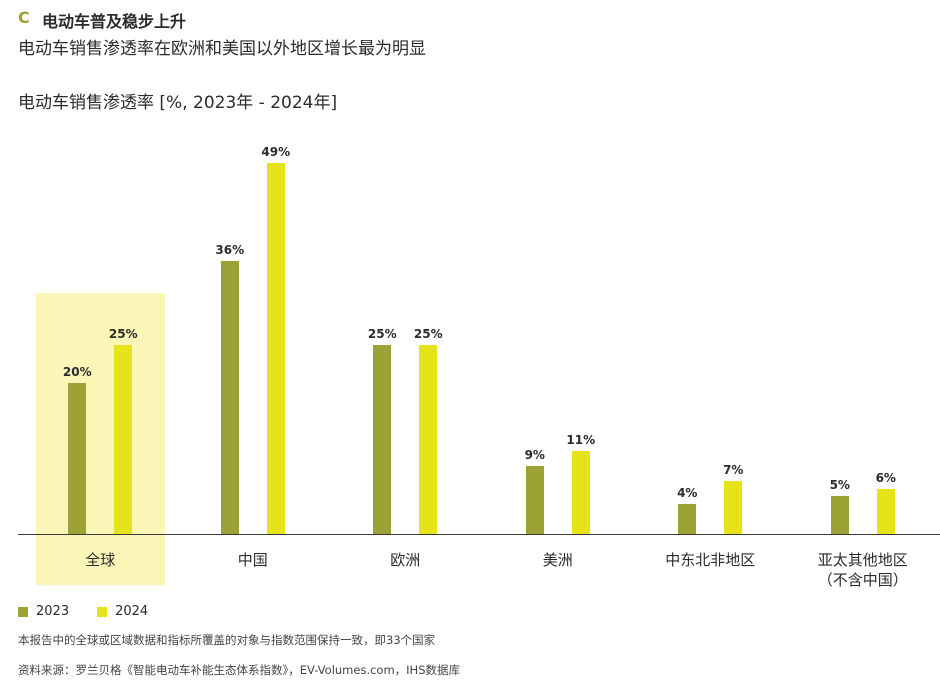 This screenshot has height=688, width=940. Describe the element at coordinates (77, 371) in the screenshot. I see `value-label: 20%` at that location.